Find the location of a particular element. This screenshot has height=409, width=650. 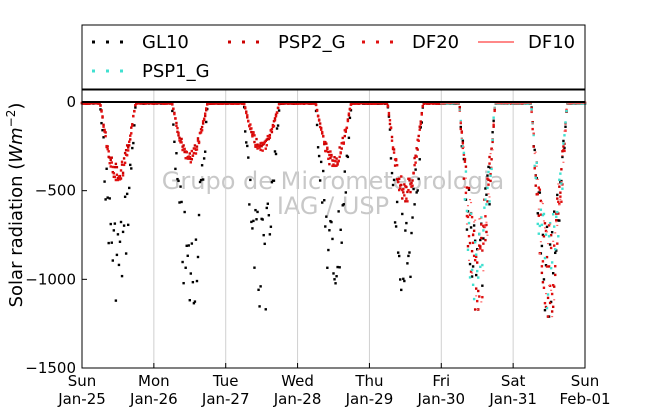

y-axis-label: Solar radiation (Wm−2) is located at coordinates (15, 205).